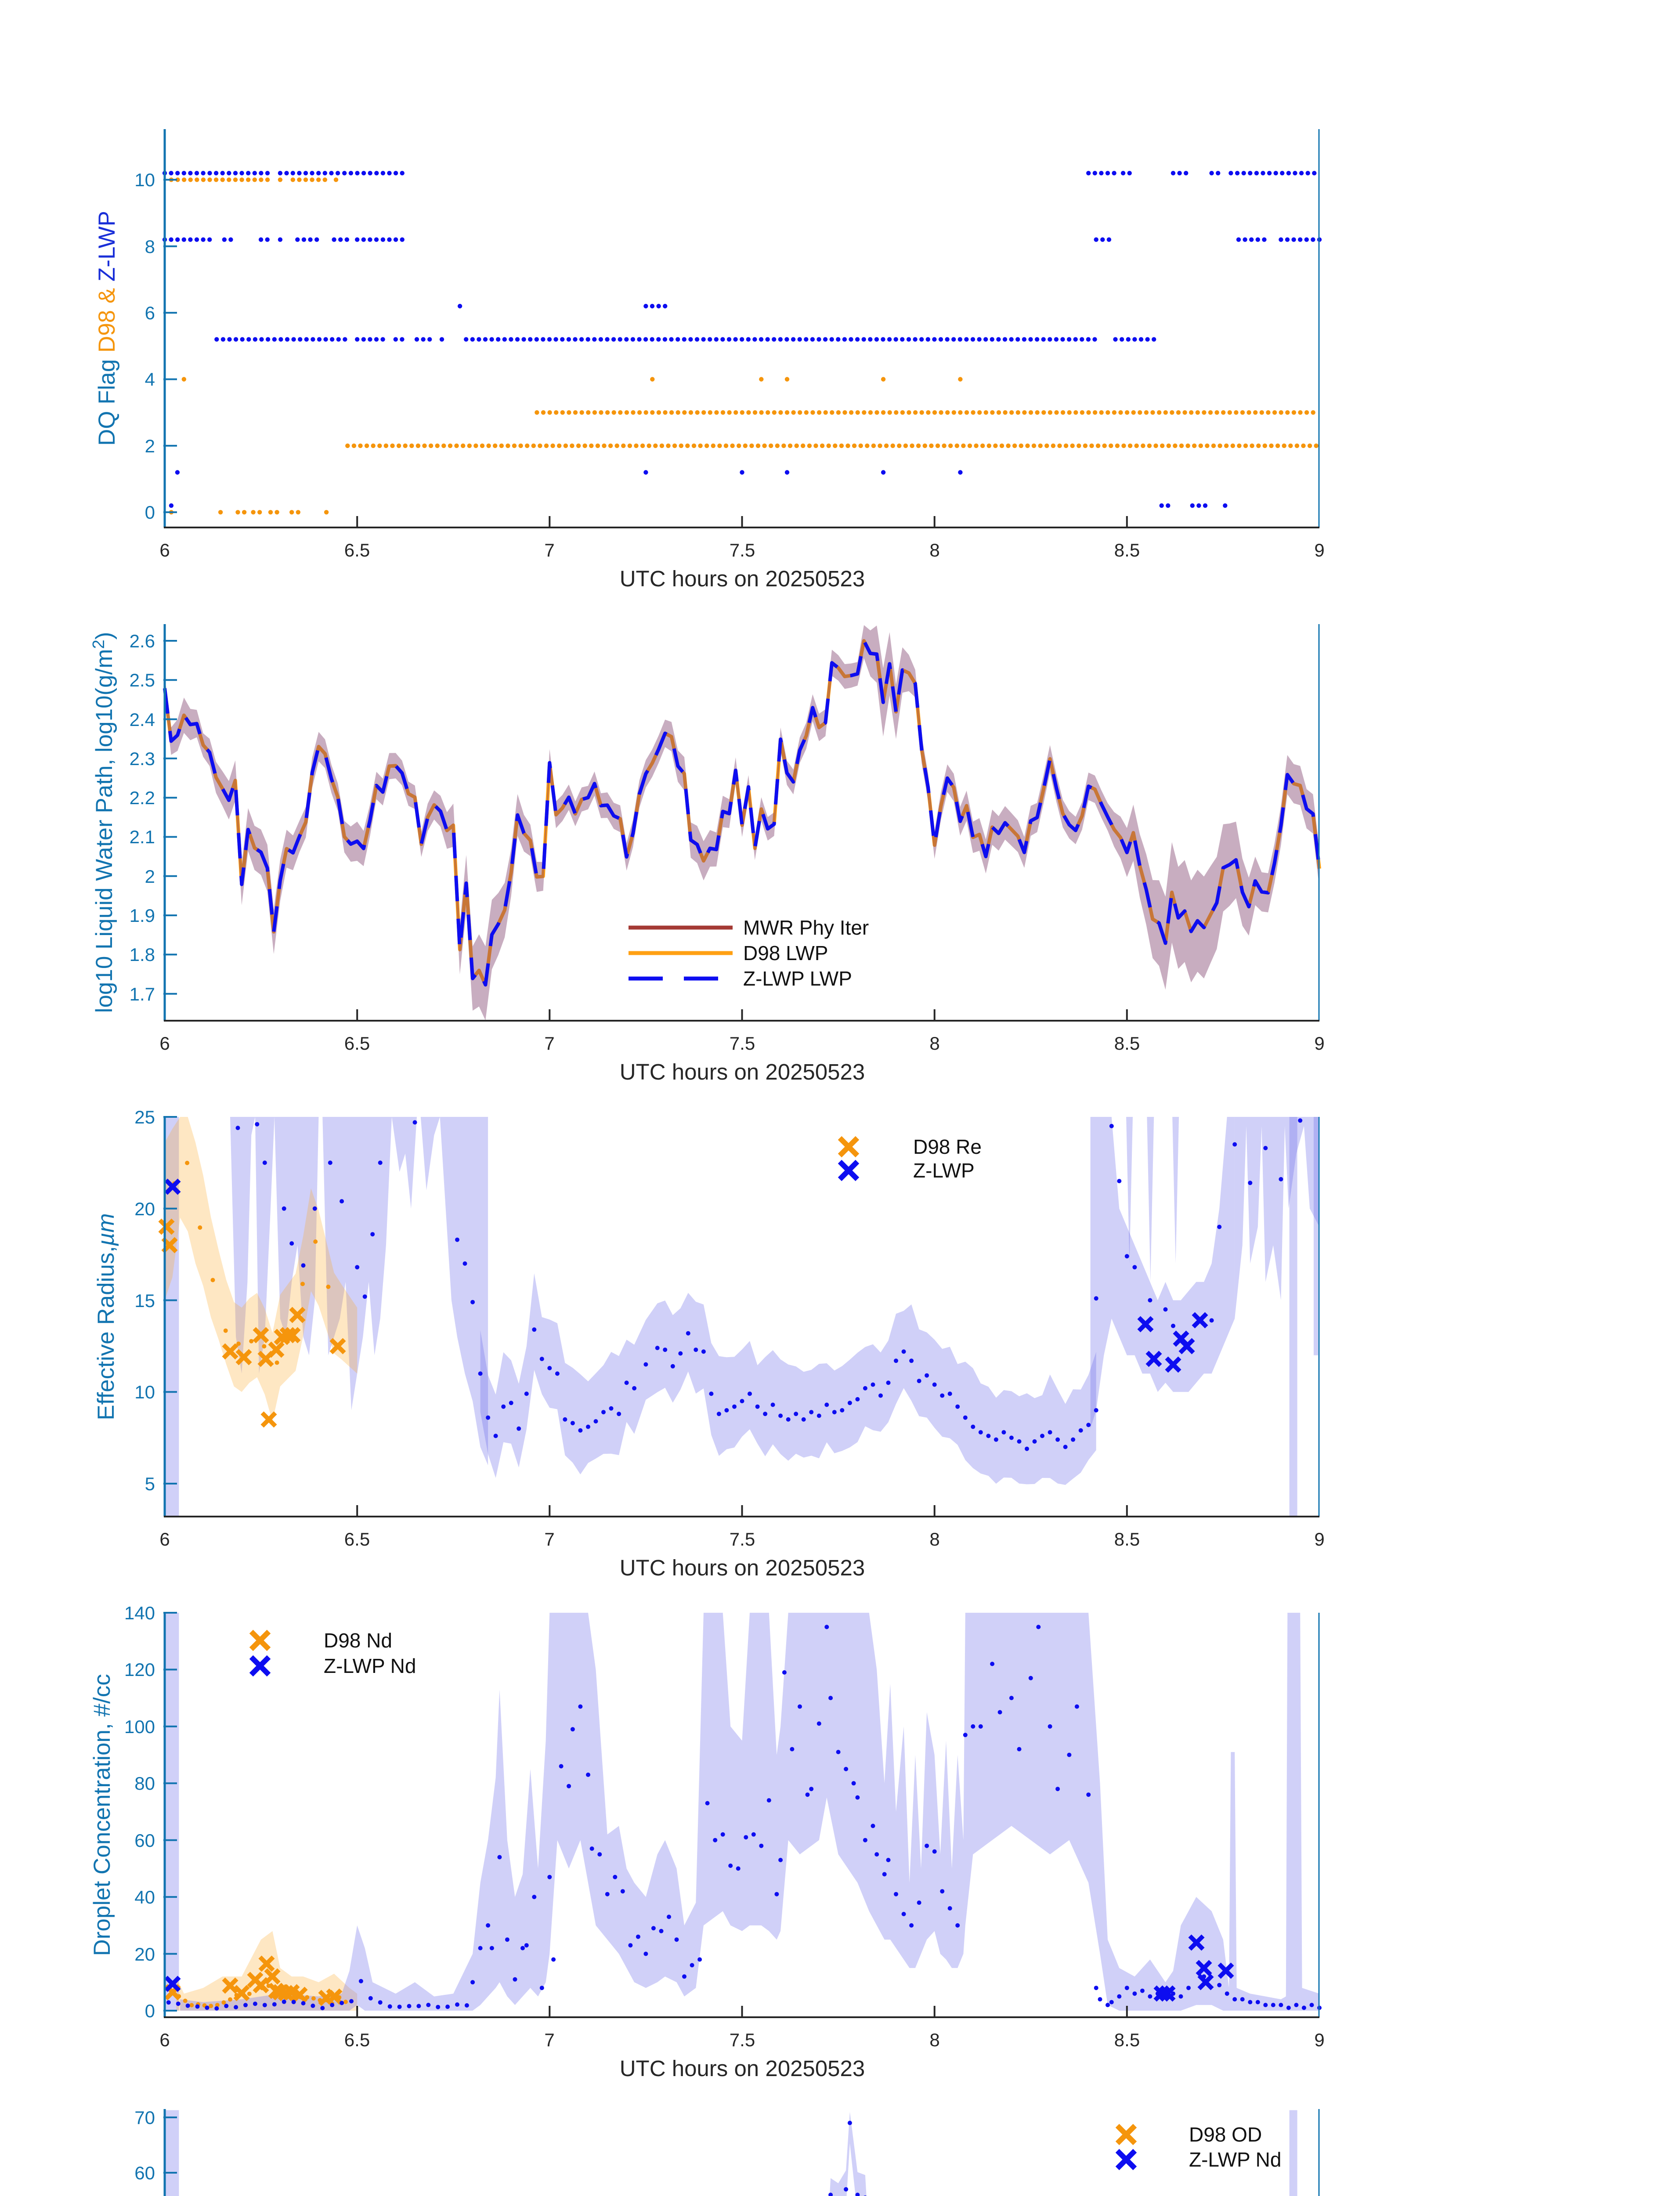  What do you see at coordinates (947, 1146) in the screenshot?
I see `svg-text: D98 Re` at bounding box center [947, 1146].